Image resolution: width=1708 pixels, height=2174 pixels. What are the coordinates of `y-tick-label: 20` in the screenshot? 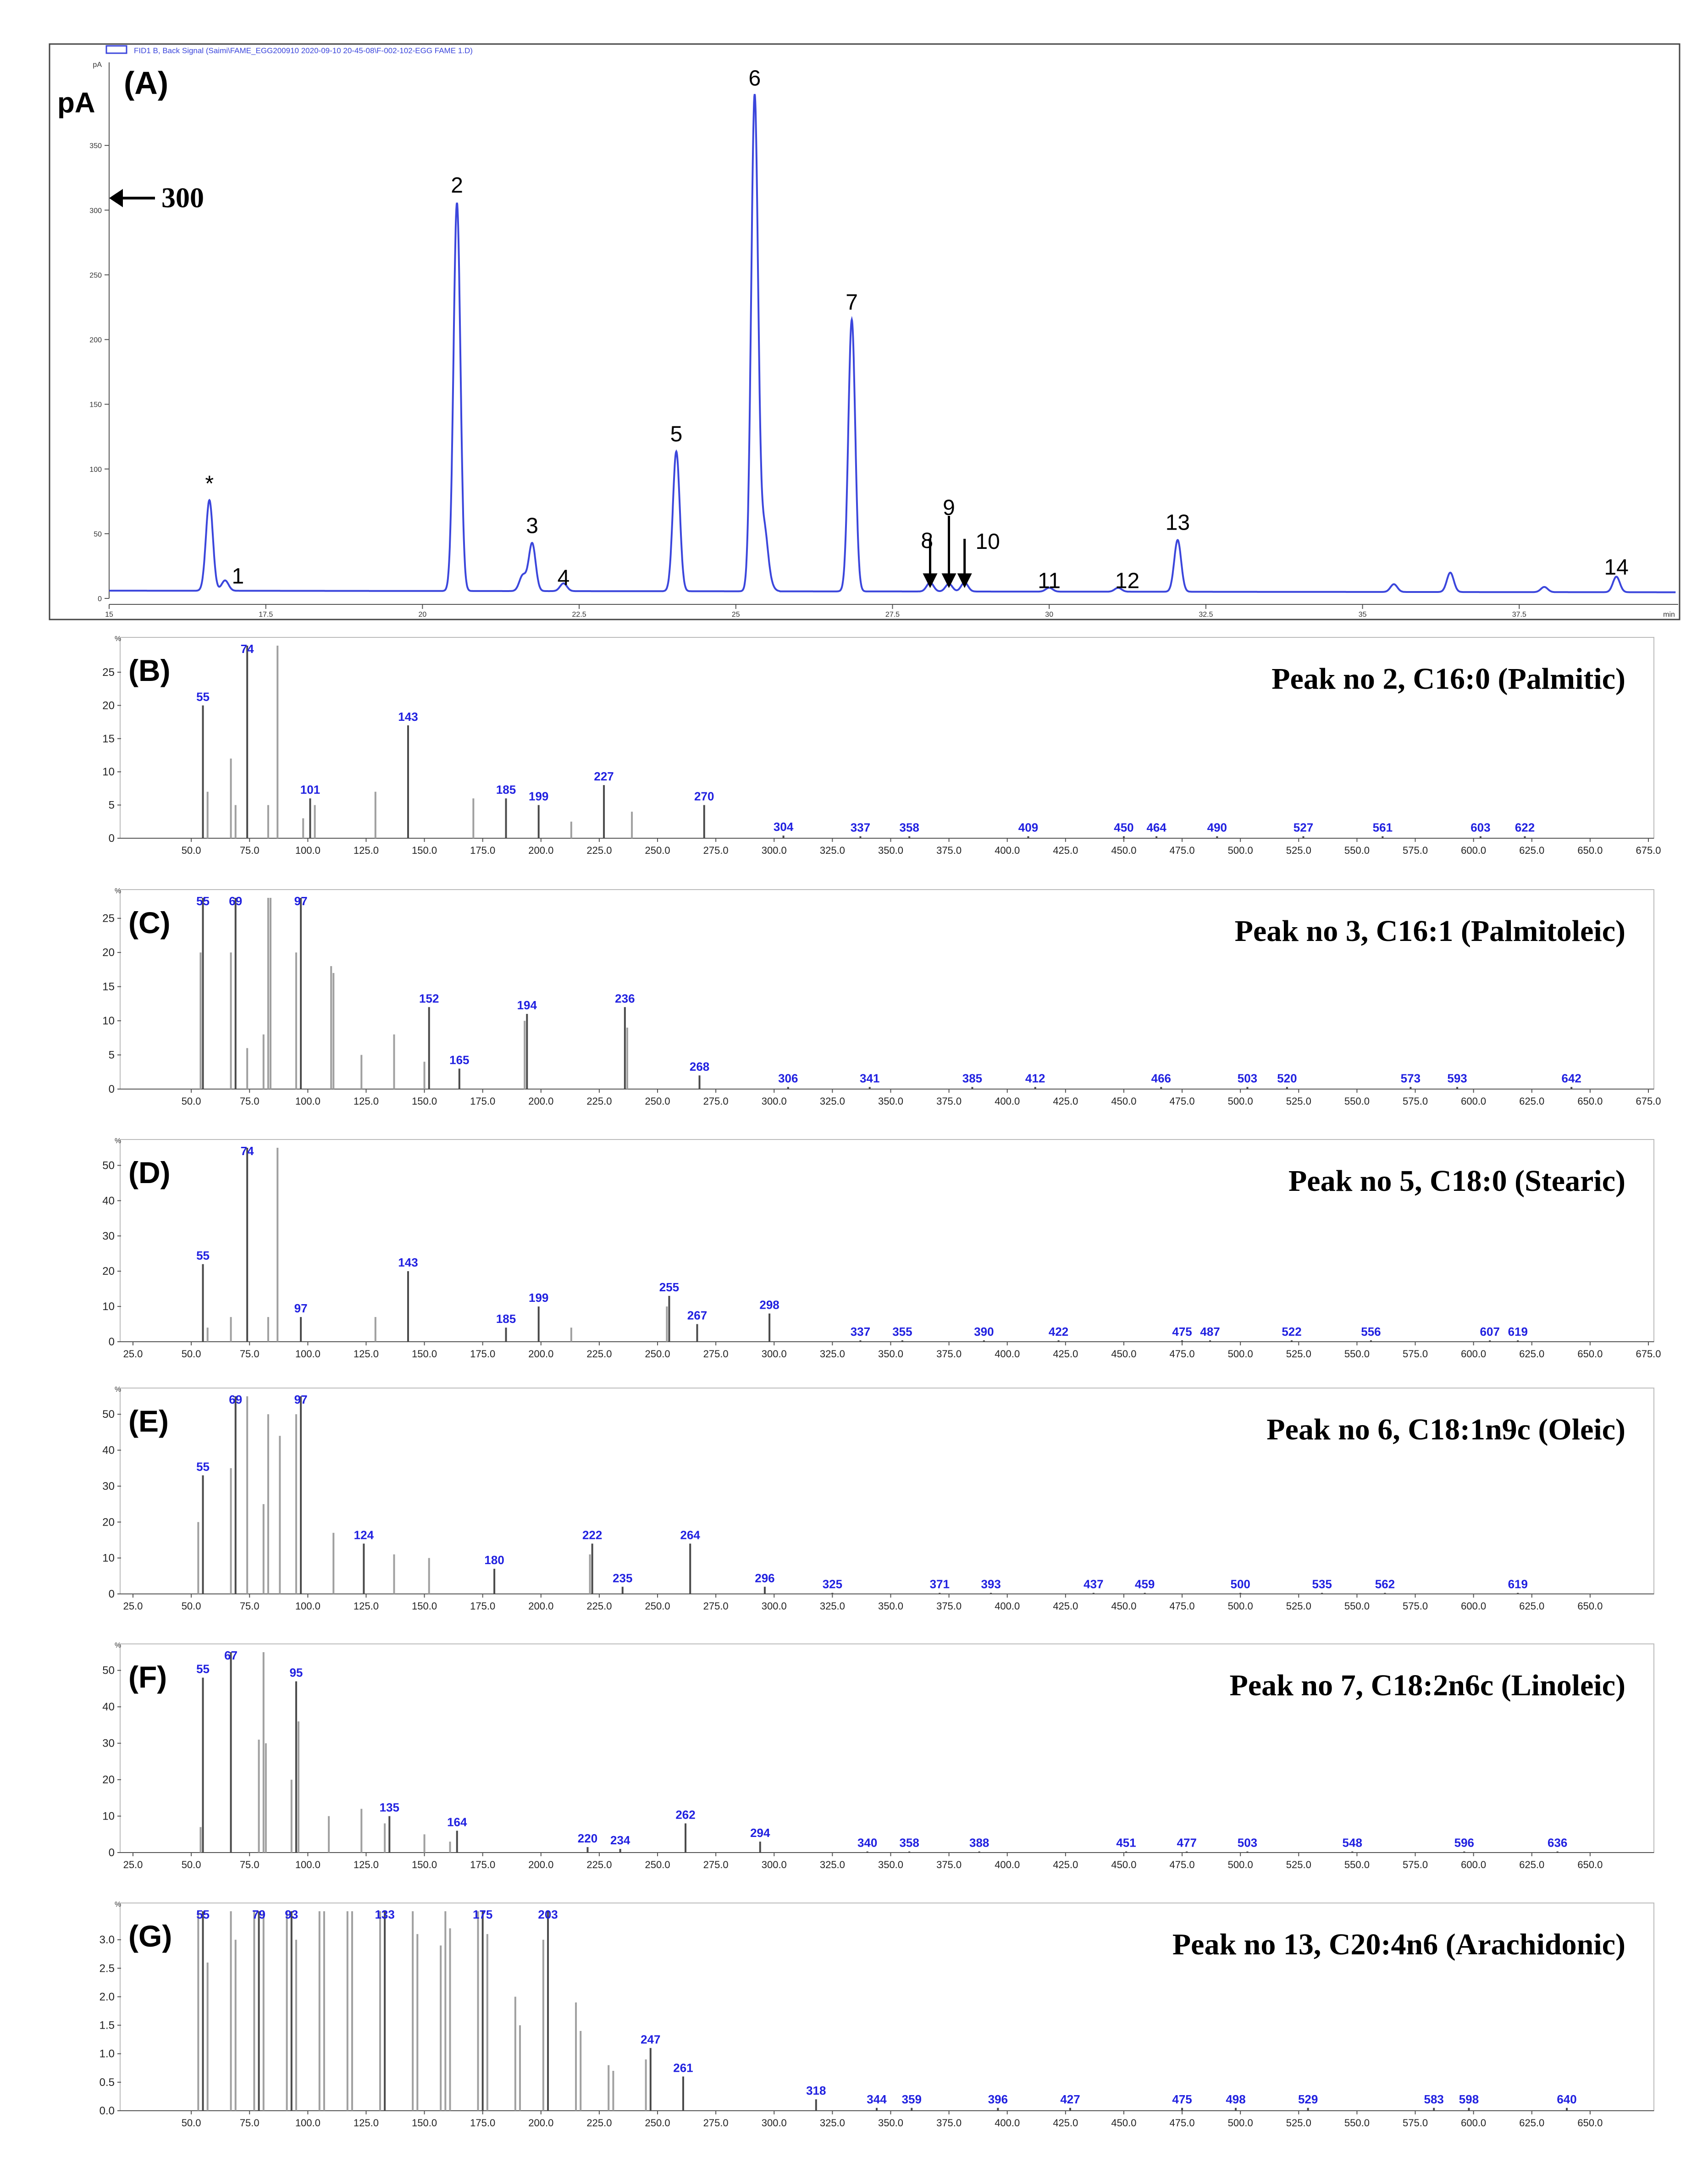 It's located at (108, 953).